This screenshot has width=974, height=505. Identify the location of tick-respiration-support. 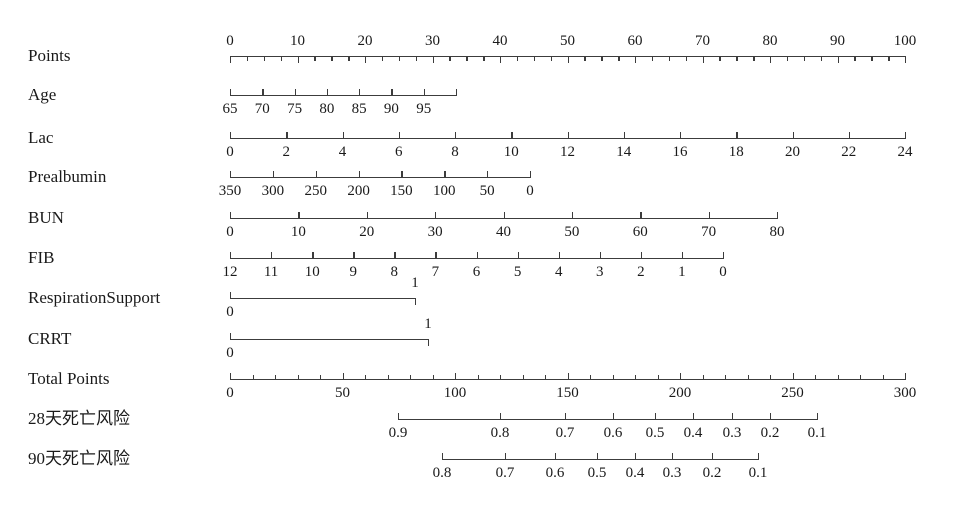
(231, 295).